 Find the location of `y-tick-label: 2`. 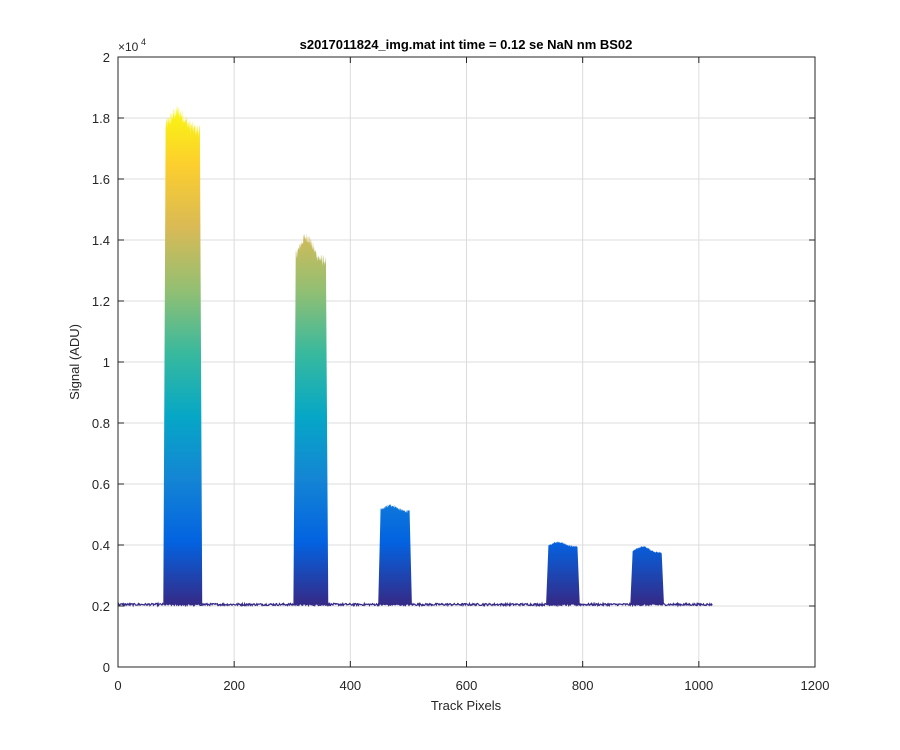

y-tick-label: 2 is located at coordinates (106, 57).